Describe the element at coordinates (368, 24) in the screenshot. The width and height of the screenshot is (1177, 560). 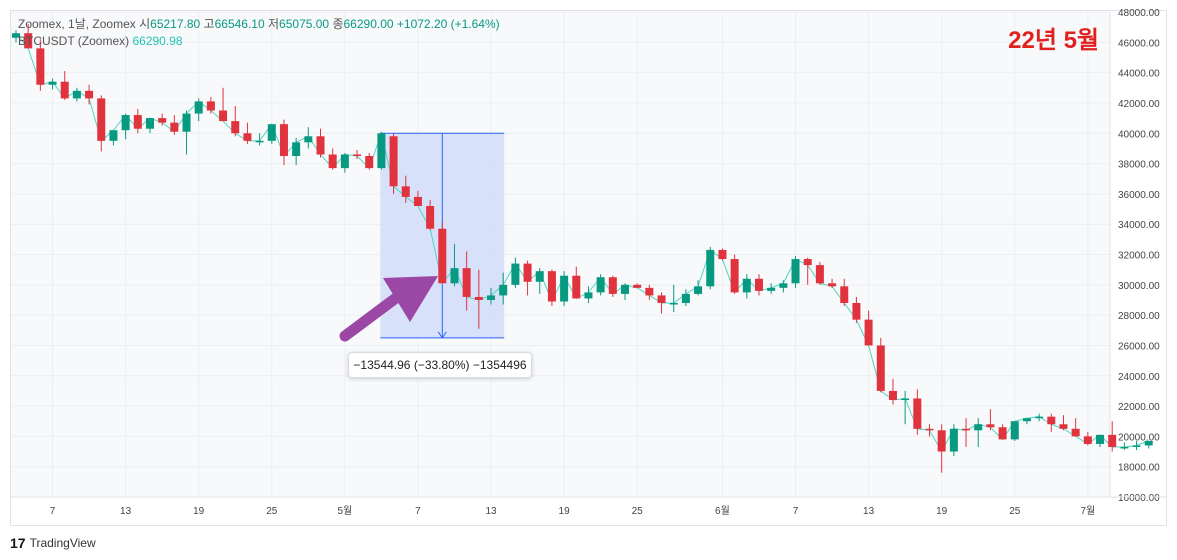
I see `legend-close-value: 66290.00` at that location.